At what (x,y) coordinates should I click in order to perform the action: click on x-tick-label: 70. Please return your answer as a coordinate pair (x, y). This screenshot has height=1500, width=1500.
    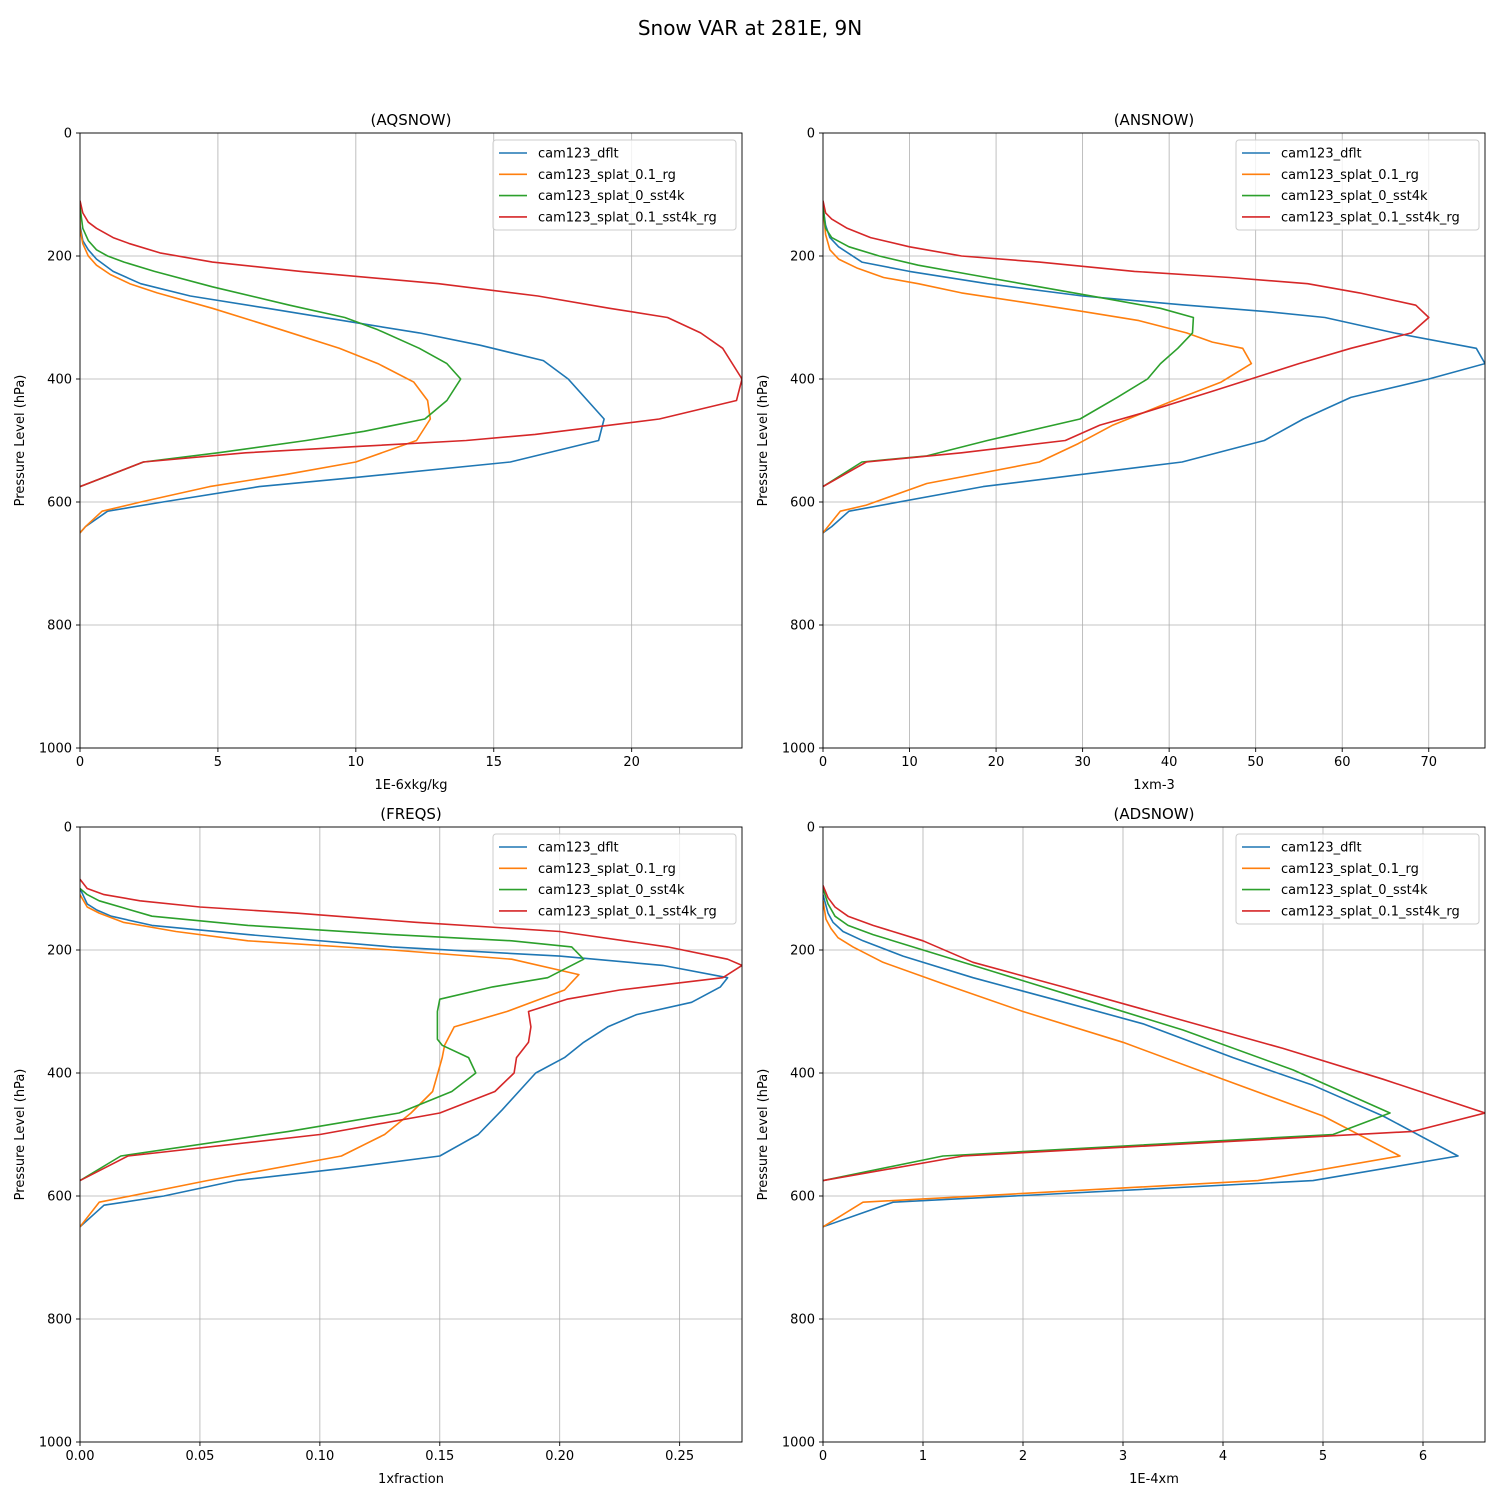
    Looking at the image, I should click on (1428, 762).